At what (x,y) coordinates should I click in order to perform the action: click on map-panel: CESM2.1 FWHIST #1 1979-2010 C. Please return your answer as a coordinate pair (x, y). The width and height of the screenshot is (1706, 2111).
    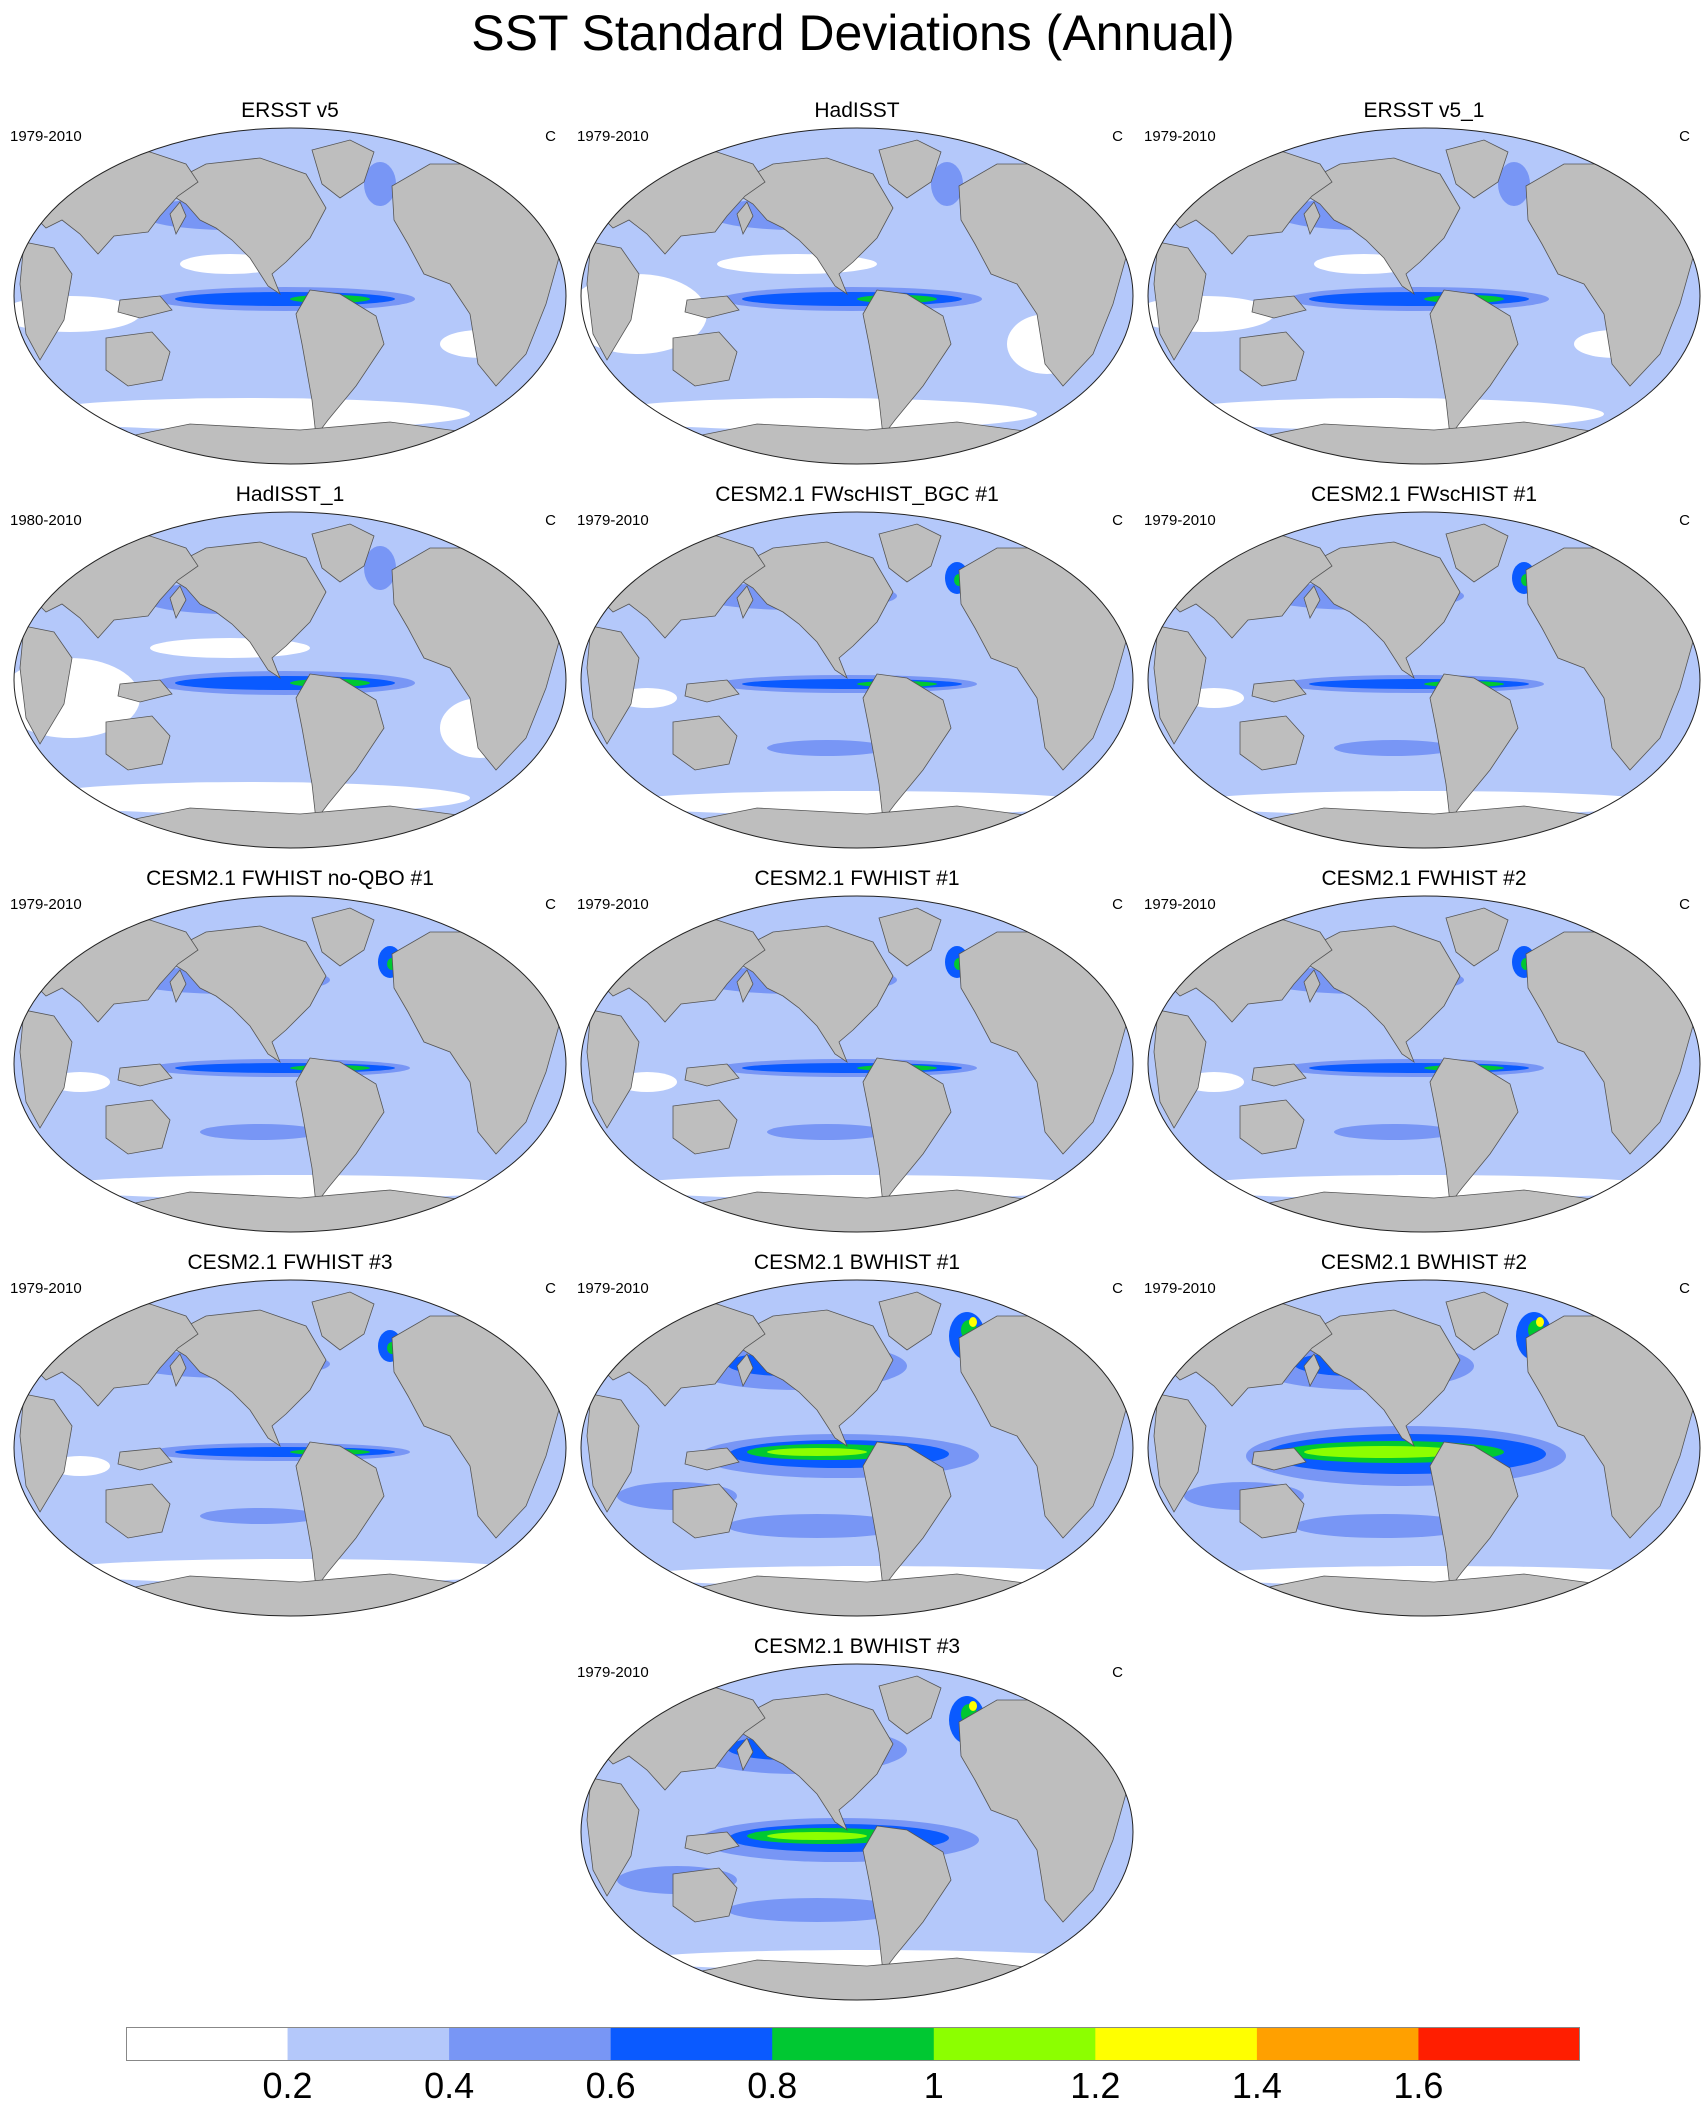
    Looking at the image, I should click on (857, 1051).